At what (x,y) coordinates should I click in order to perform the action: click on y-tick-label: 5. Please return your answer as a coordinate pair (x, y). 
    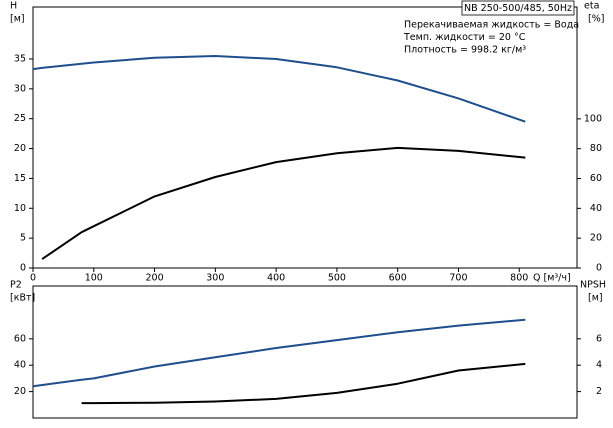
    Looking at the image, I should click on (23, 238).